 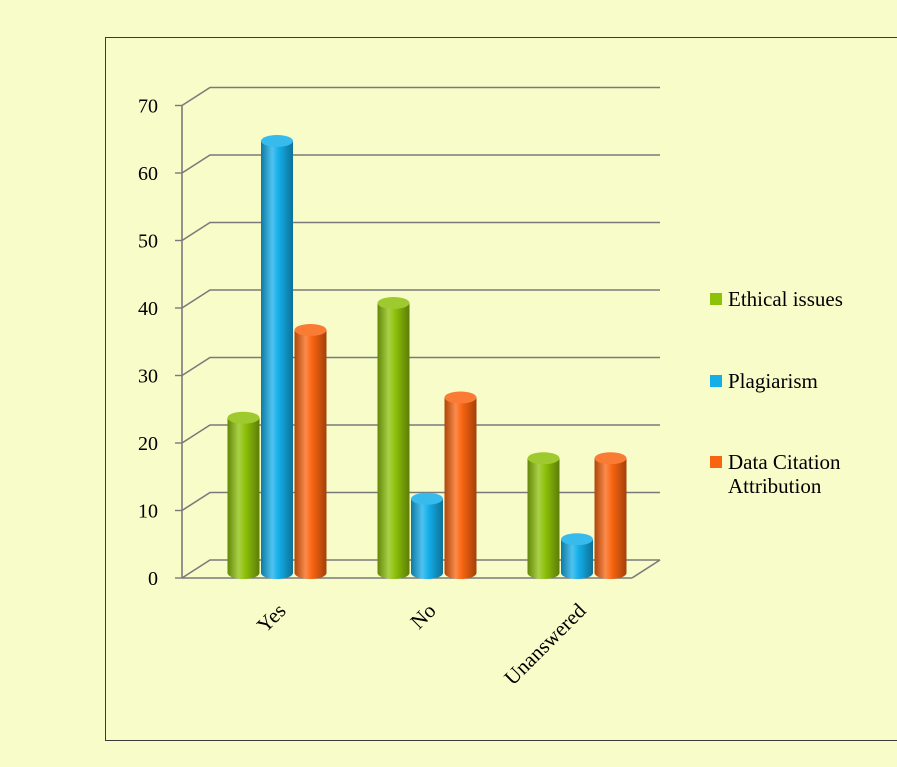 I want to click on bar-no-data-citation-attribution, so click(x=460, y=485).